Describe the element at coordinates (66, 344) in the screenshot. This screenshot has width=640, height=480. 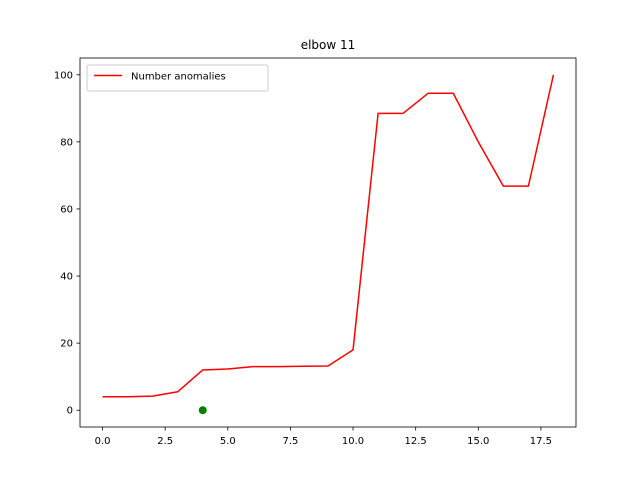
I see `y-tick-label: 20` at that location.